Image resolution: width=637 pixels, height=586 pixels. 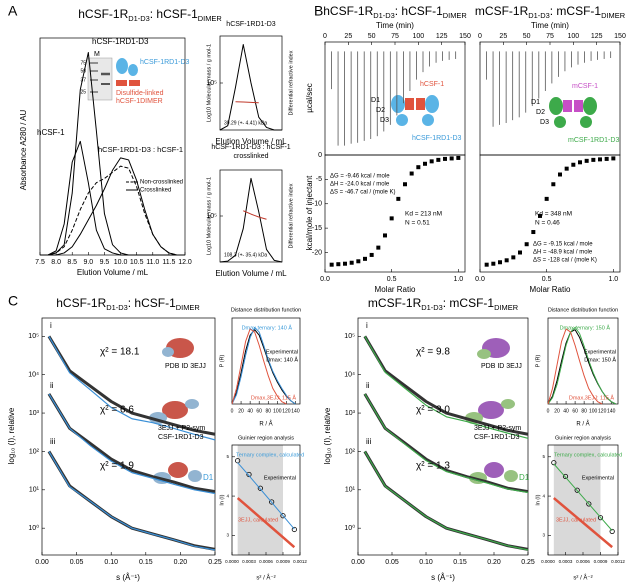 I want to click on x-tick-label: 20, so click(x=557, y=411).